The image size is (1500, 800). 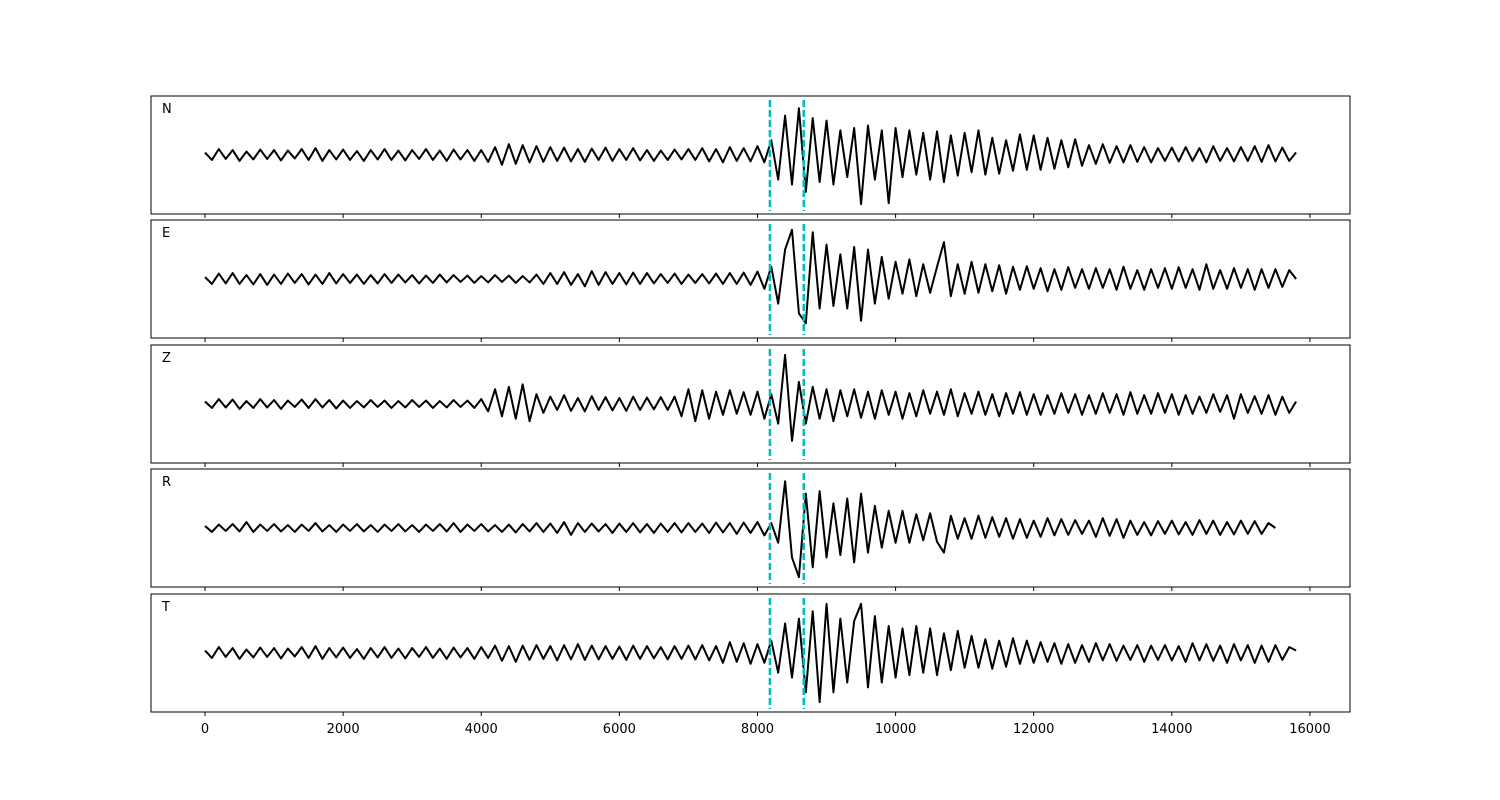 What do you see at coordinates (343, 729) in the screenshot?
I see `x-tick-label: 2000` at bounding box center [343, 729].